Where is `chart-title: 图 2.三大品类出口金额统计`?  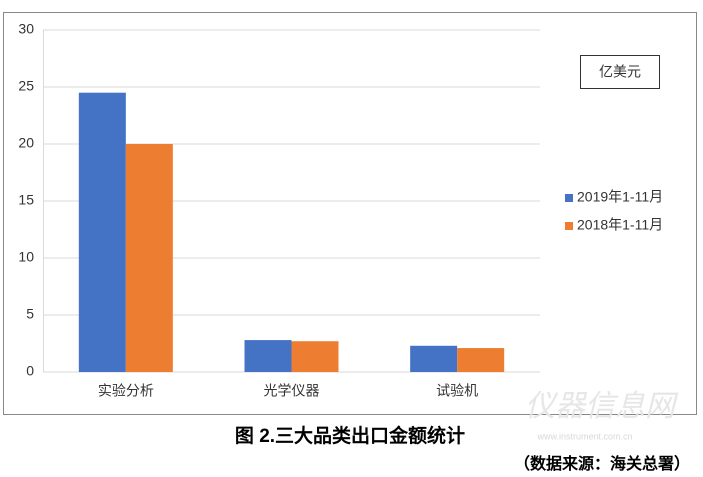
chart-title: 图 2.三大品类出口金额统计 is located at coordinates (350, 435).